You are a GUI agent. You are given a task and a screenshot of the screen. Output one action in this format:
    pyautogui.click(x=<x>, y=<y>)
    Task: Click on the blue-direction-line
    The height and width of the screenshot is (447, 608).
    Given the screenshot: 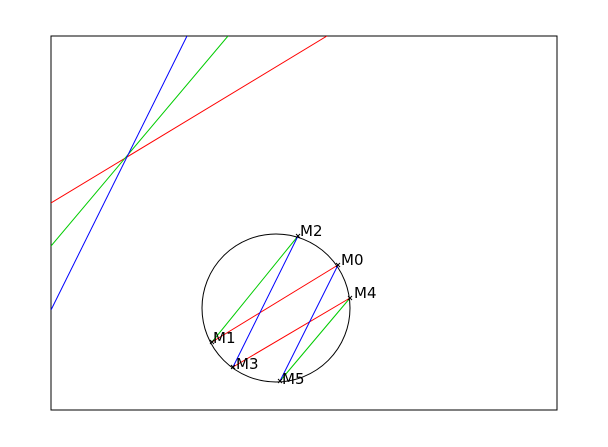 What is the action you would take?
    pyautogui.click(x=119, y=173)
    